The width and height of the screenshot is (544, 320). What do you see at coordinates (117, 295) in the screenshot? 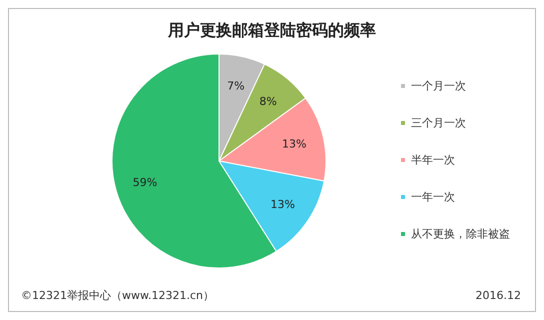
I see `text: ©12321举报中心（www.12321.cn）` at bounding box center [117, 295].